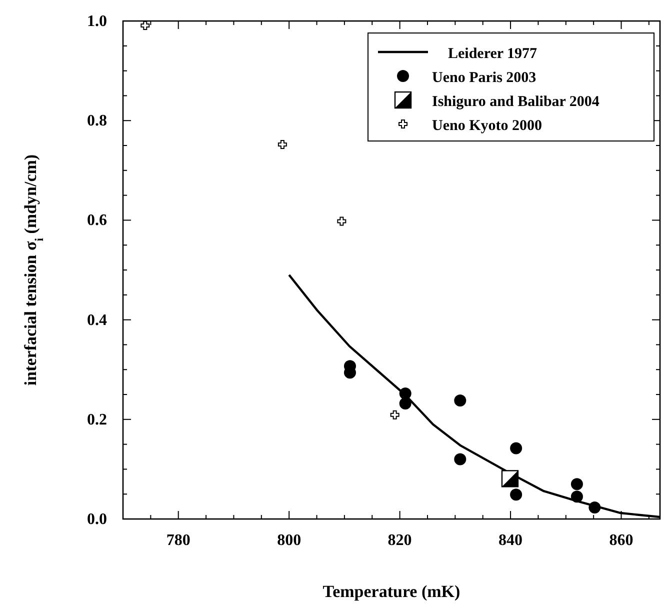 This screenshot has width=667, height=607. What do you see at coordinates (516, 102) in the screenshot?
I see `legend-label: Ishiguro and Balibar 2004` at bounding box center [516, 102].